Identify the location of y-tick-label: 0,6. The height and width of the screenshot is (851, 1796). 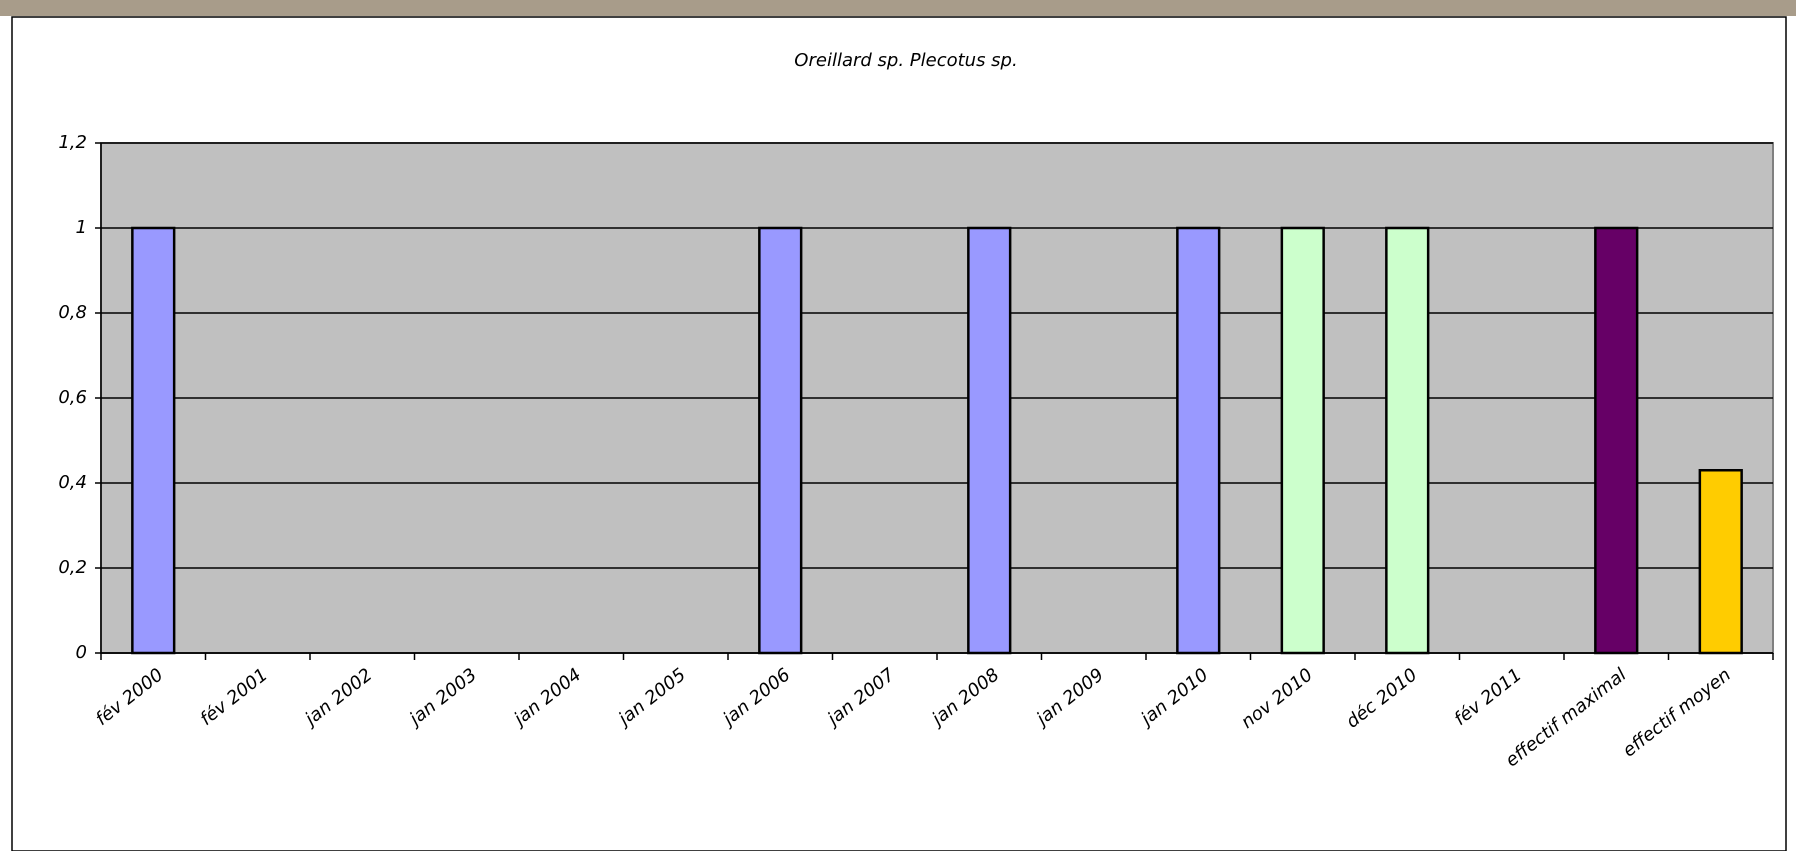
(72, 397).